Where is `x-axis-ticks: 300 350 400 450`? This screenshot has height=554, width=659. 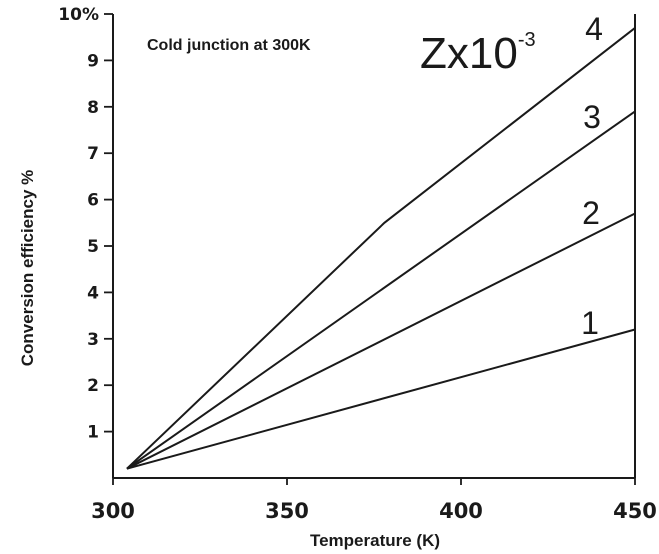
x-axis-ticks: 300 350 400 450 is located at coordinates (374, 500).